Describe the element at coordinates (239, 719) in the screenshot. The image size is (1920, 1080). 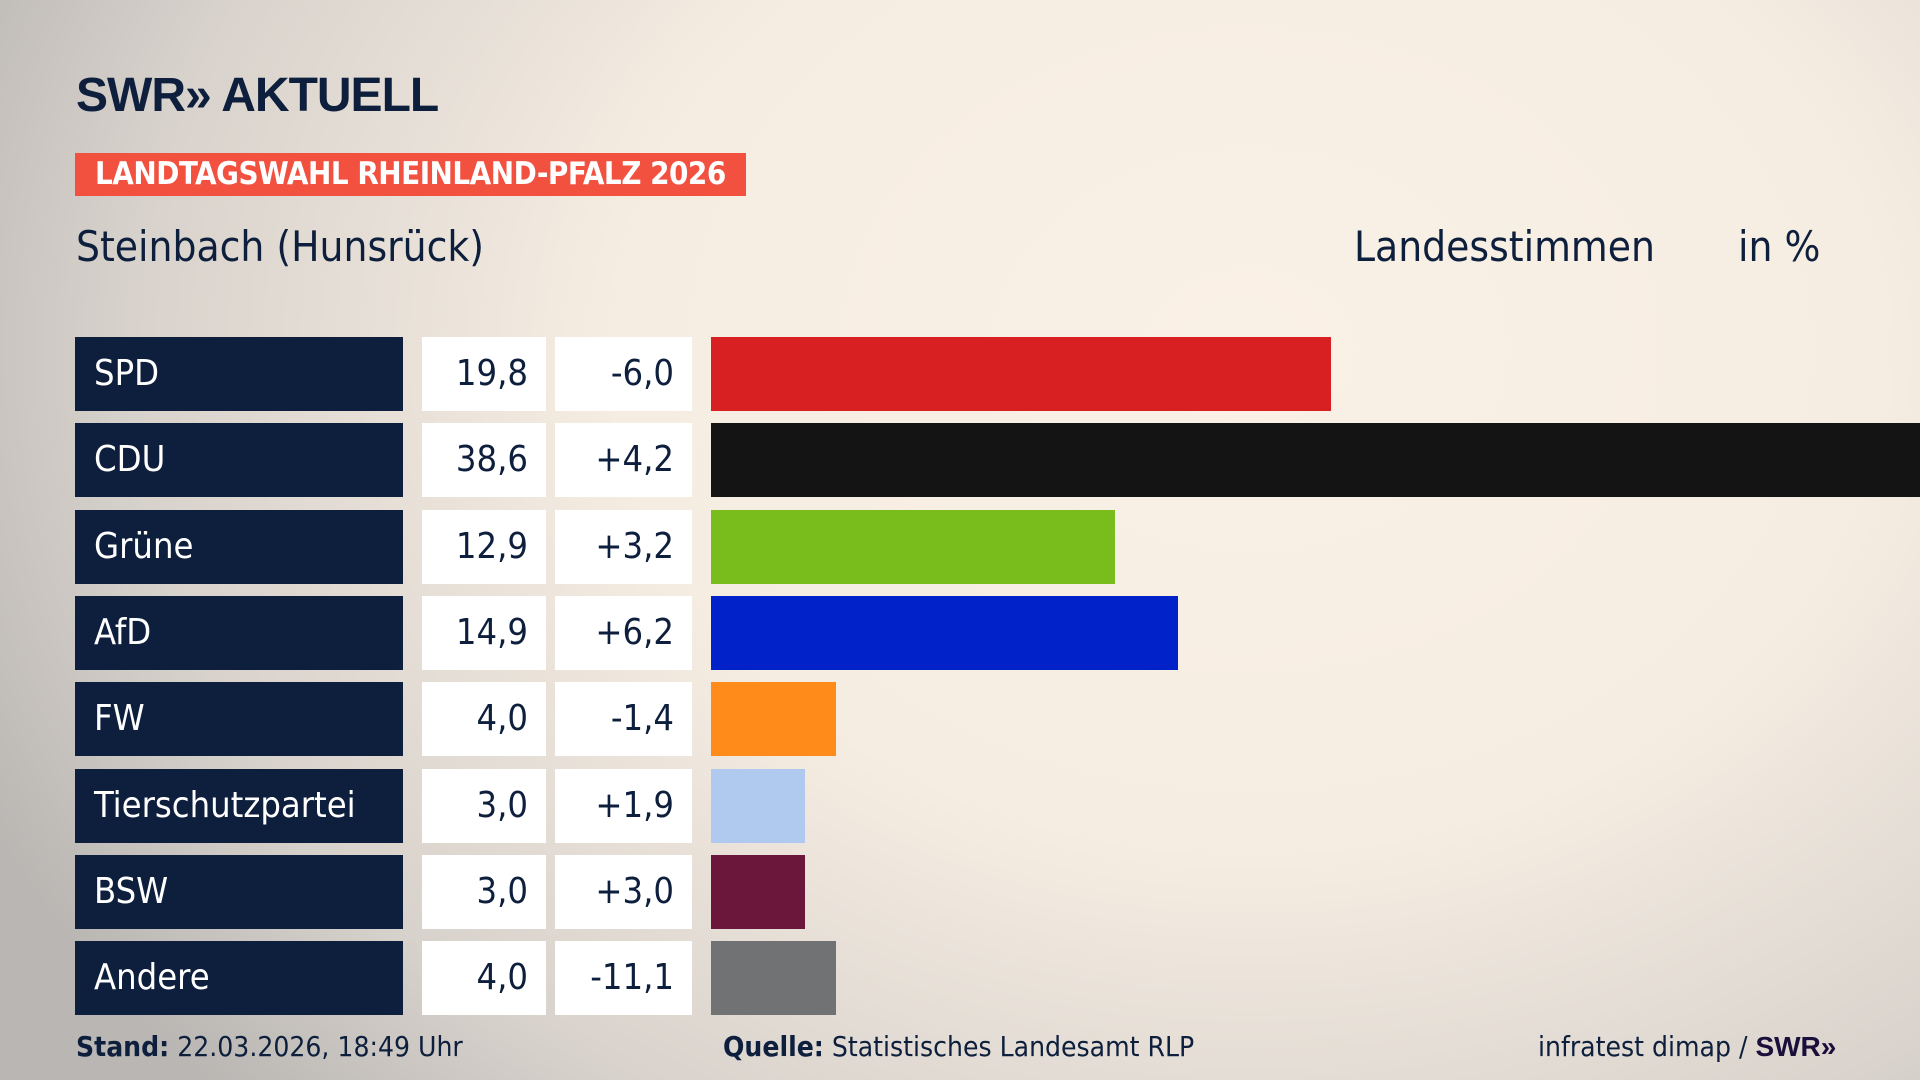
I see `party-label: FW` at that location.